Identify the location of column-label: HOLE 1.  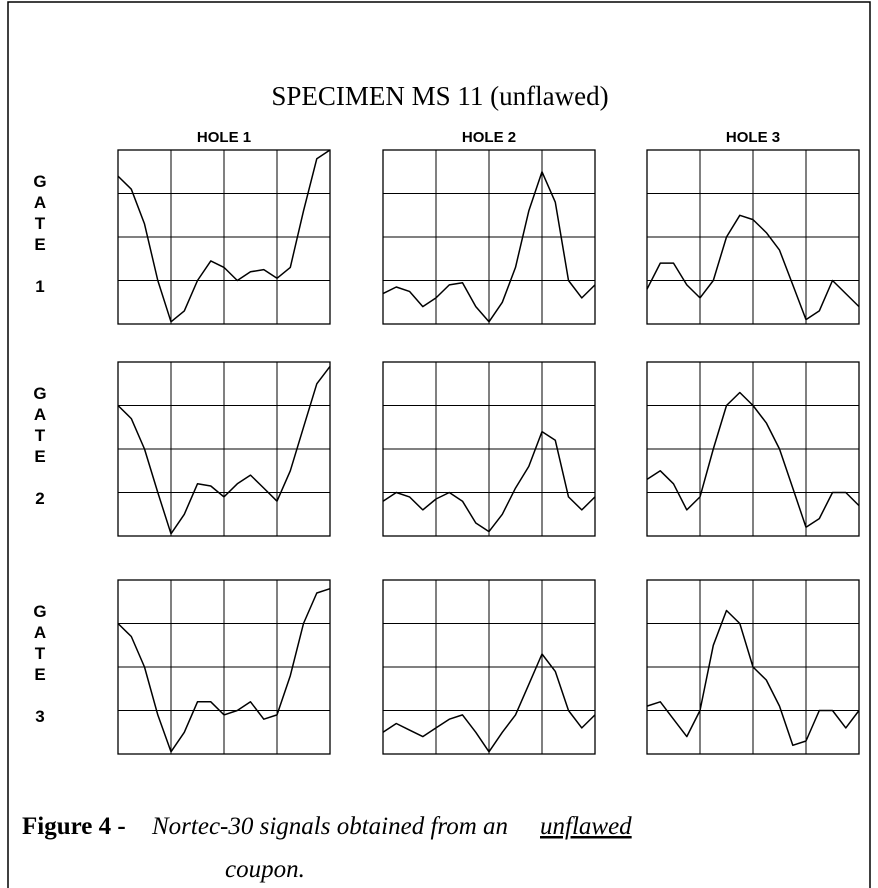
(224, 137).